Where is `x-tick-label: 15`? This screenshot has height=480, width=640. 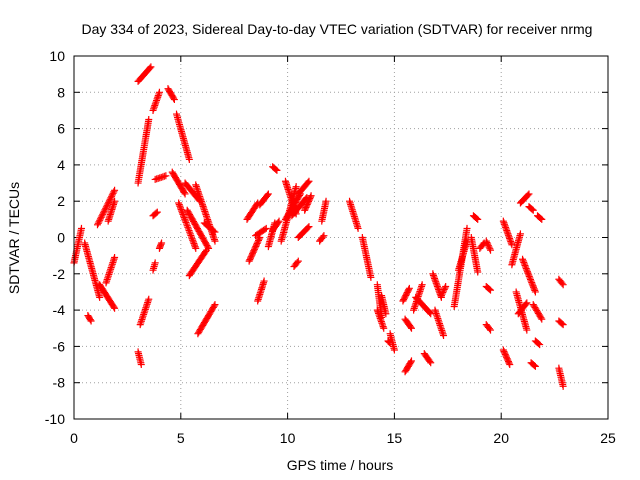 x-tick-label: 15 is located at coordinates (395, 438).